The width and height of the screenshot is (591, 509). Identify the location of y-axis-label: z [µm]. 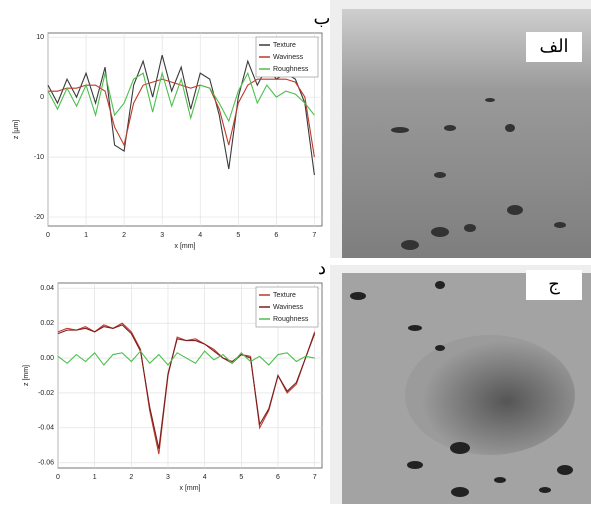
(16, 129).